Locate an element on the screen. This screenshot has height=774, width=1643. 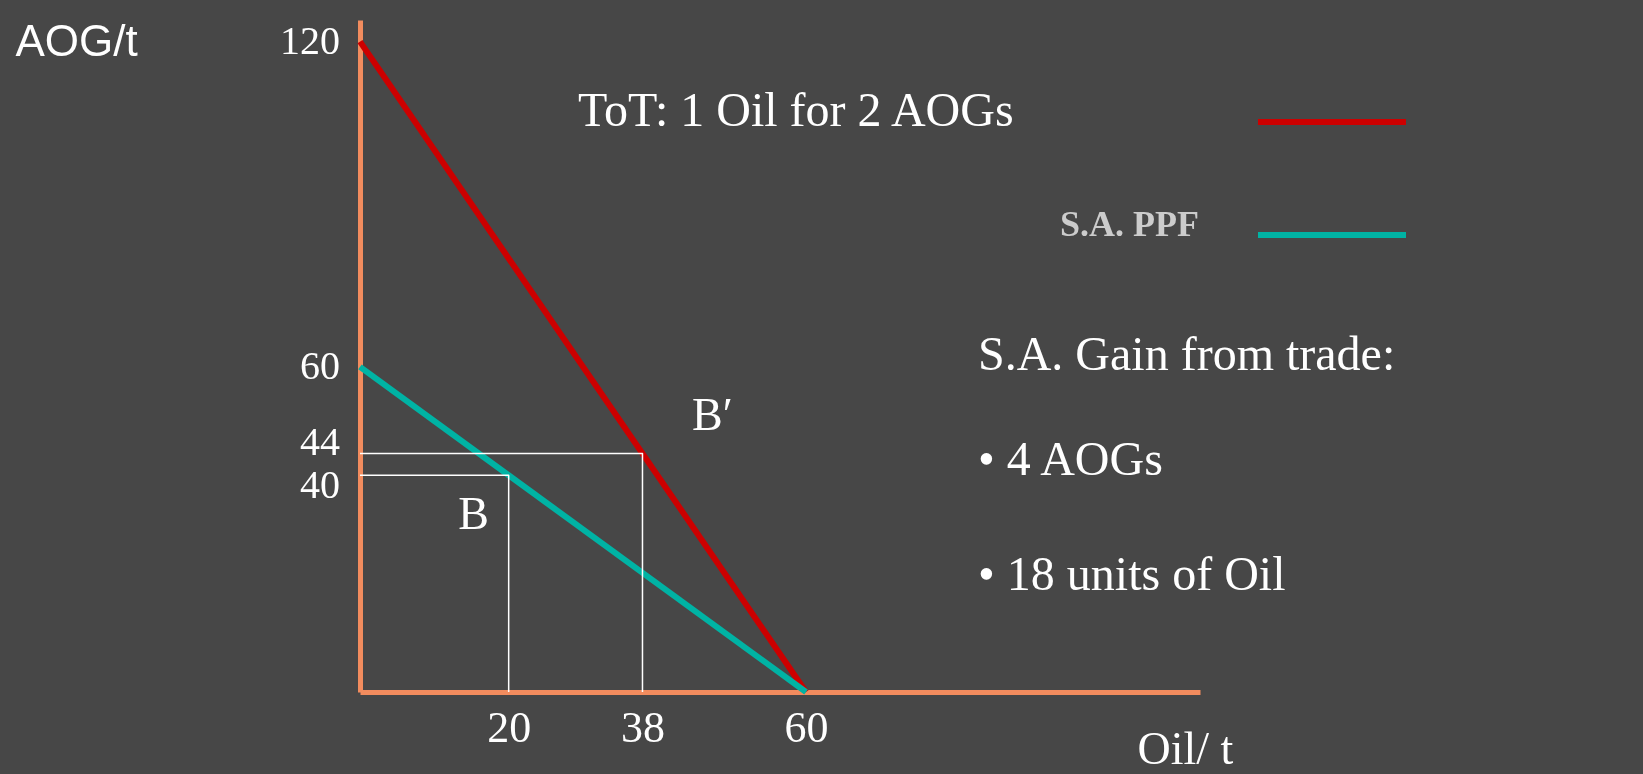
x-tick-label: 38 is located at coordinates (642, 727).